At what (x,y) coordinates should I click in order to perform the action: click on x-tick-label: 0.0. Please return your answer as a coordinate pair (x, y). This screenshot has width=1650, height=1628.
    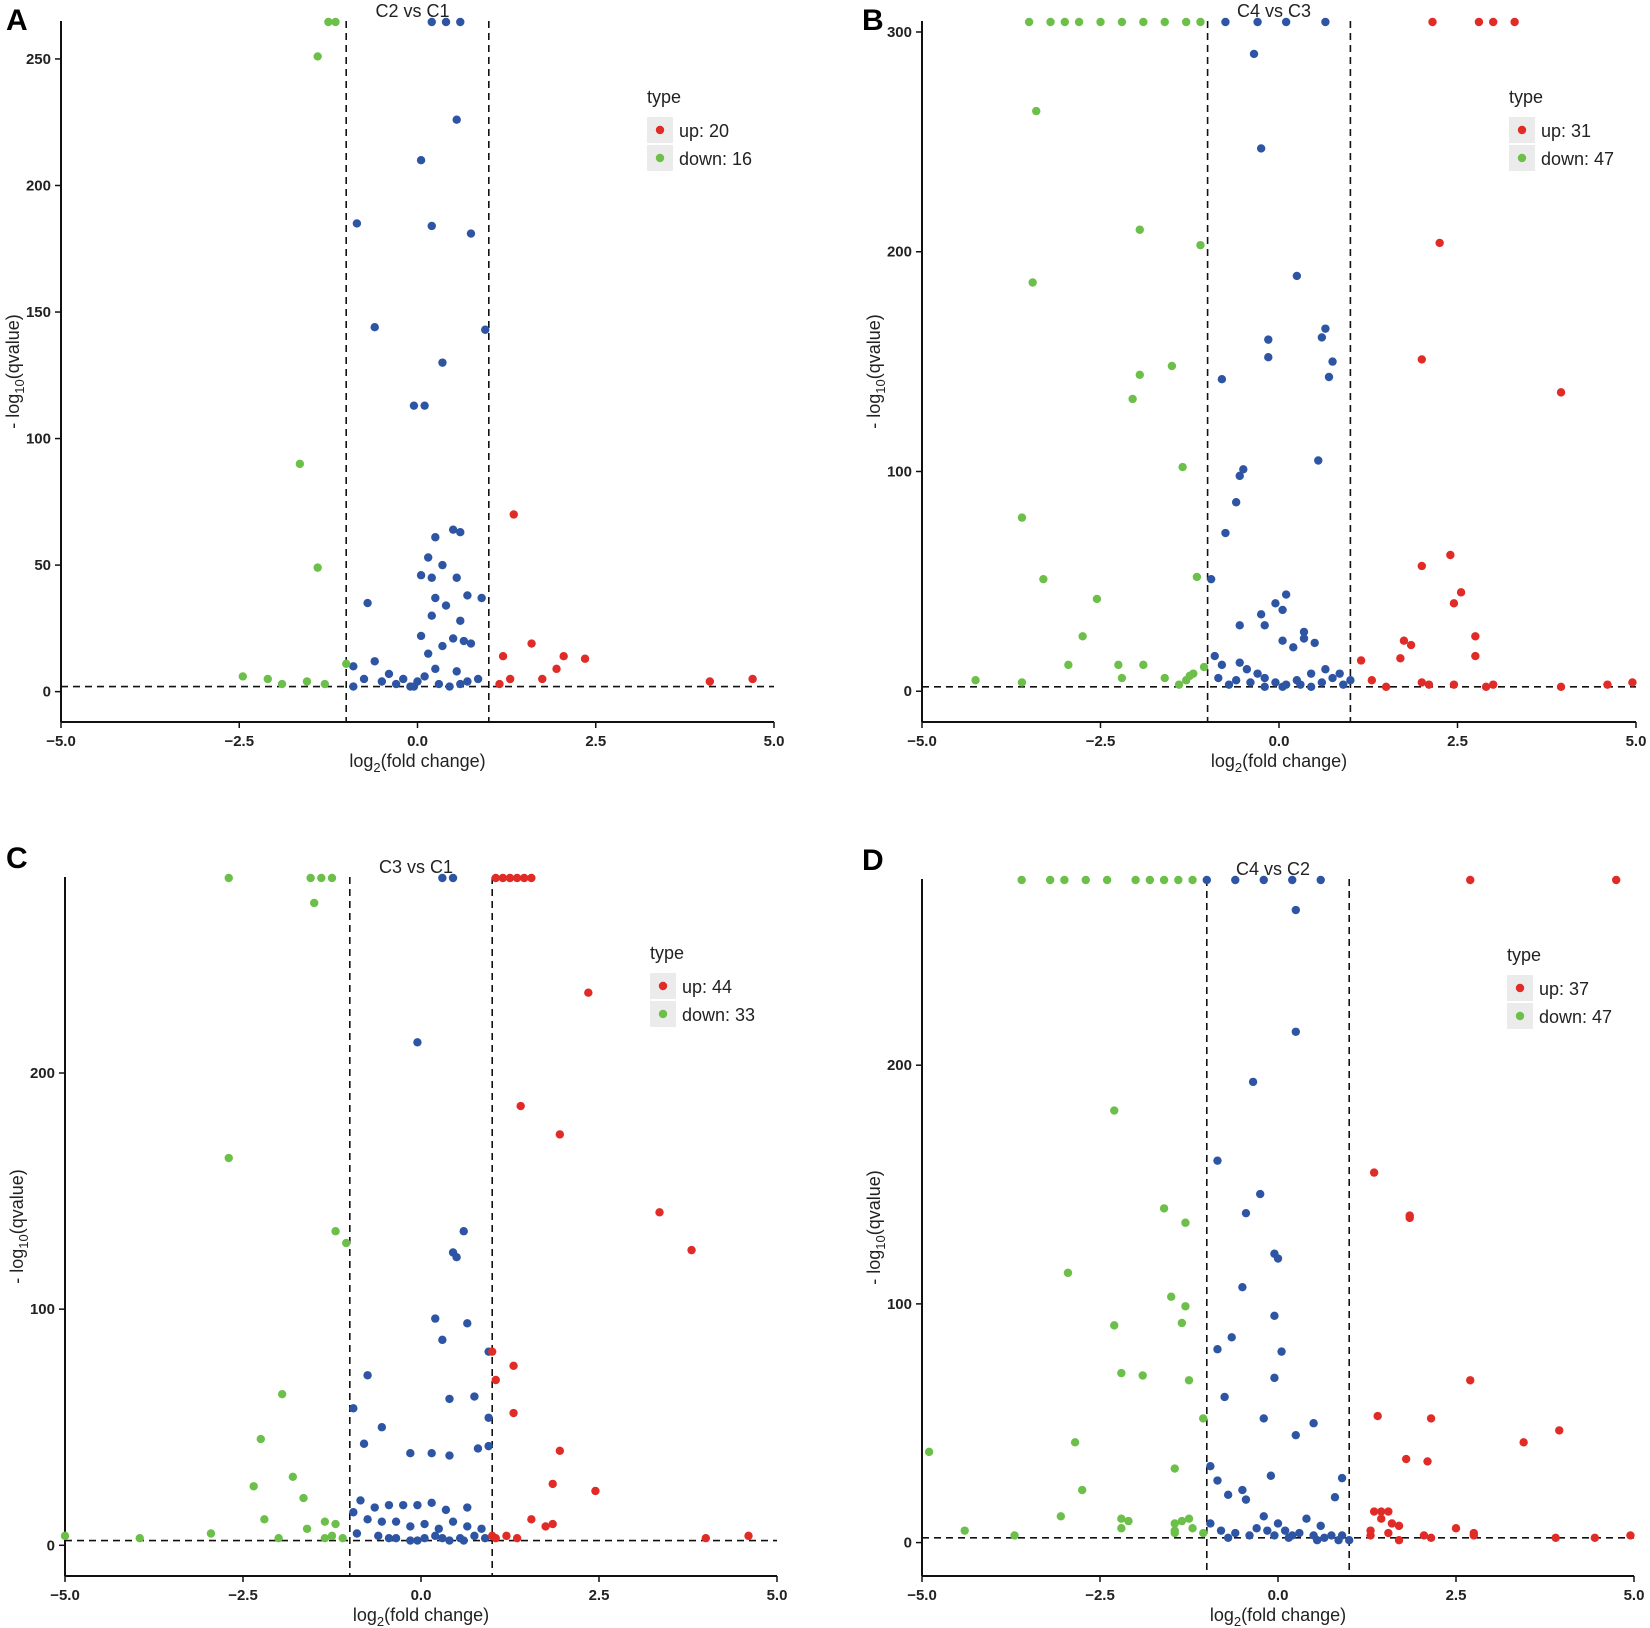
    Looking at the image, I should click on (1278, 1595).